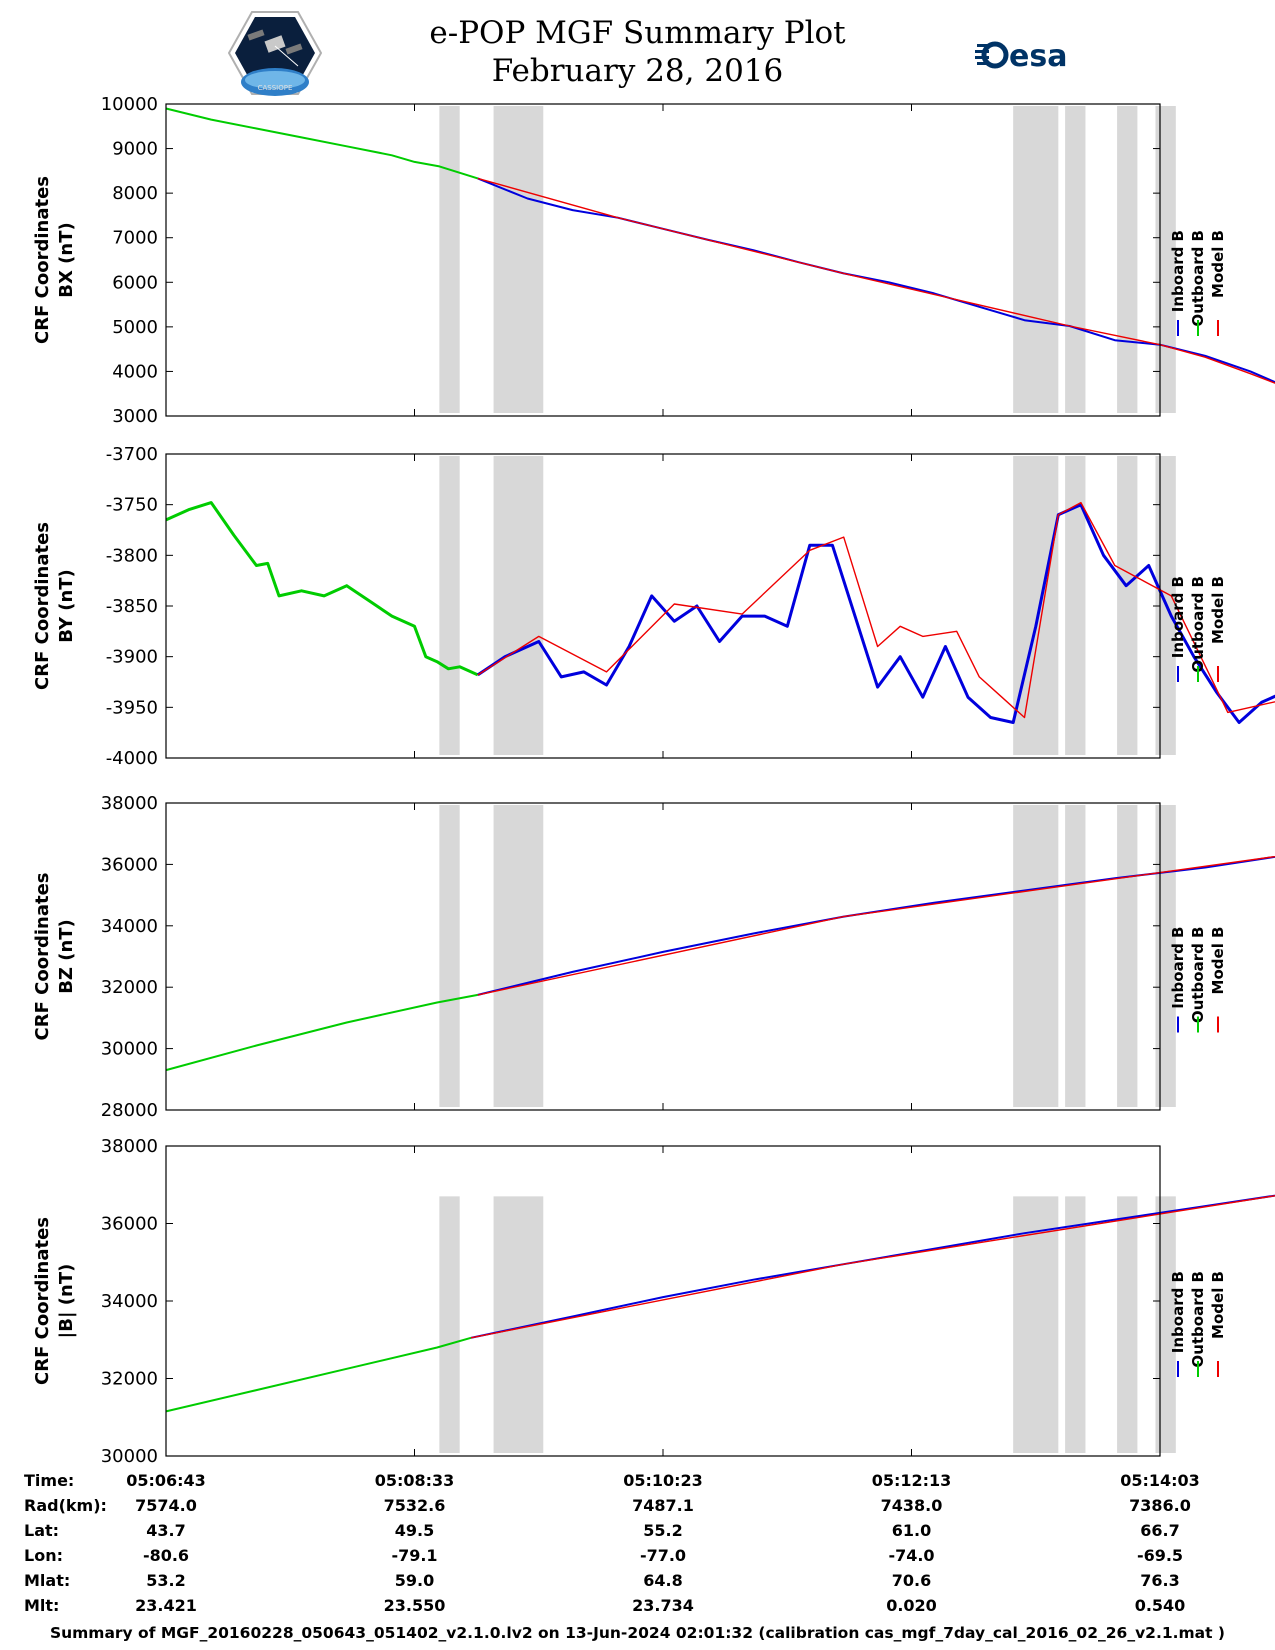  Describe the element at coordinates (135, 282) in the screenshot. I see `y-tick-label: 6000` at that location.